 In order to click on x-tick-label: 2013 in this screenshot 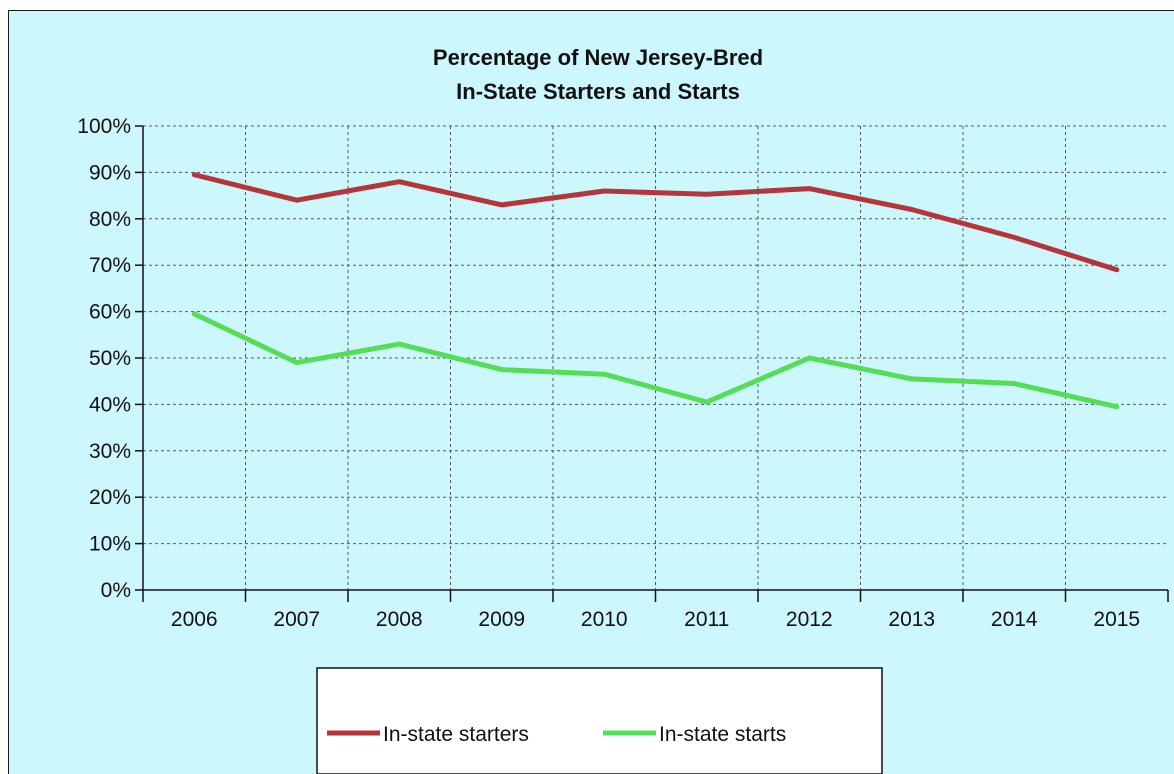, I will do `click(911, 619)`.